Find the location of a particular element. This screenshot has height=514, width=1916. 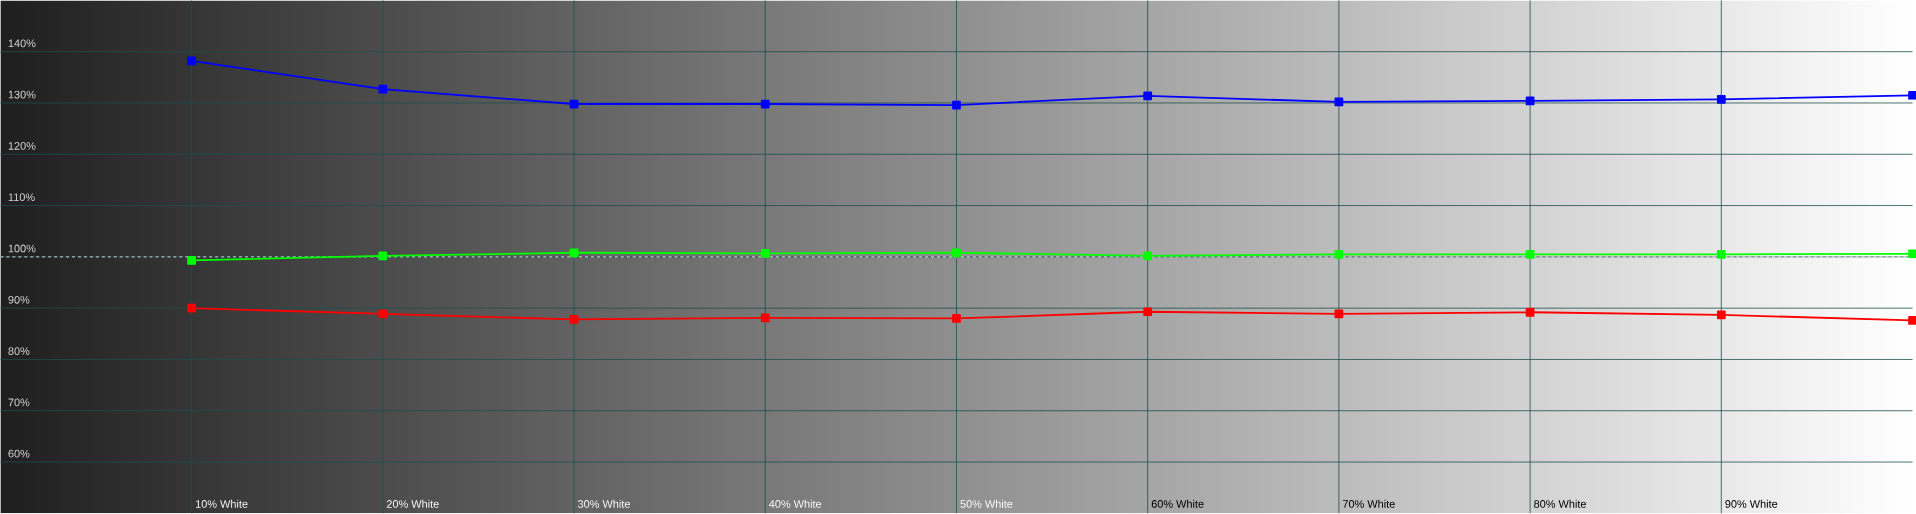

y-tick-label: 100% is located at coordinates (22, 248).